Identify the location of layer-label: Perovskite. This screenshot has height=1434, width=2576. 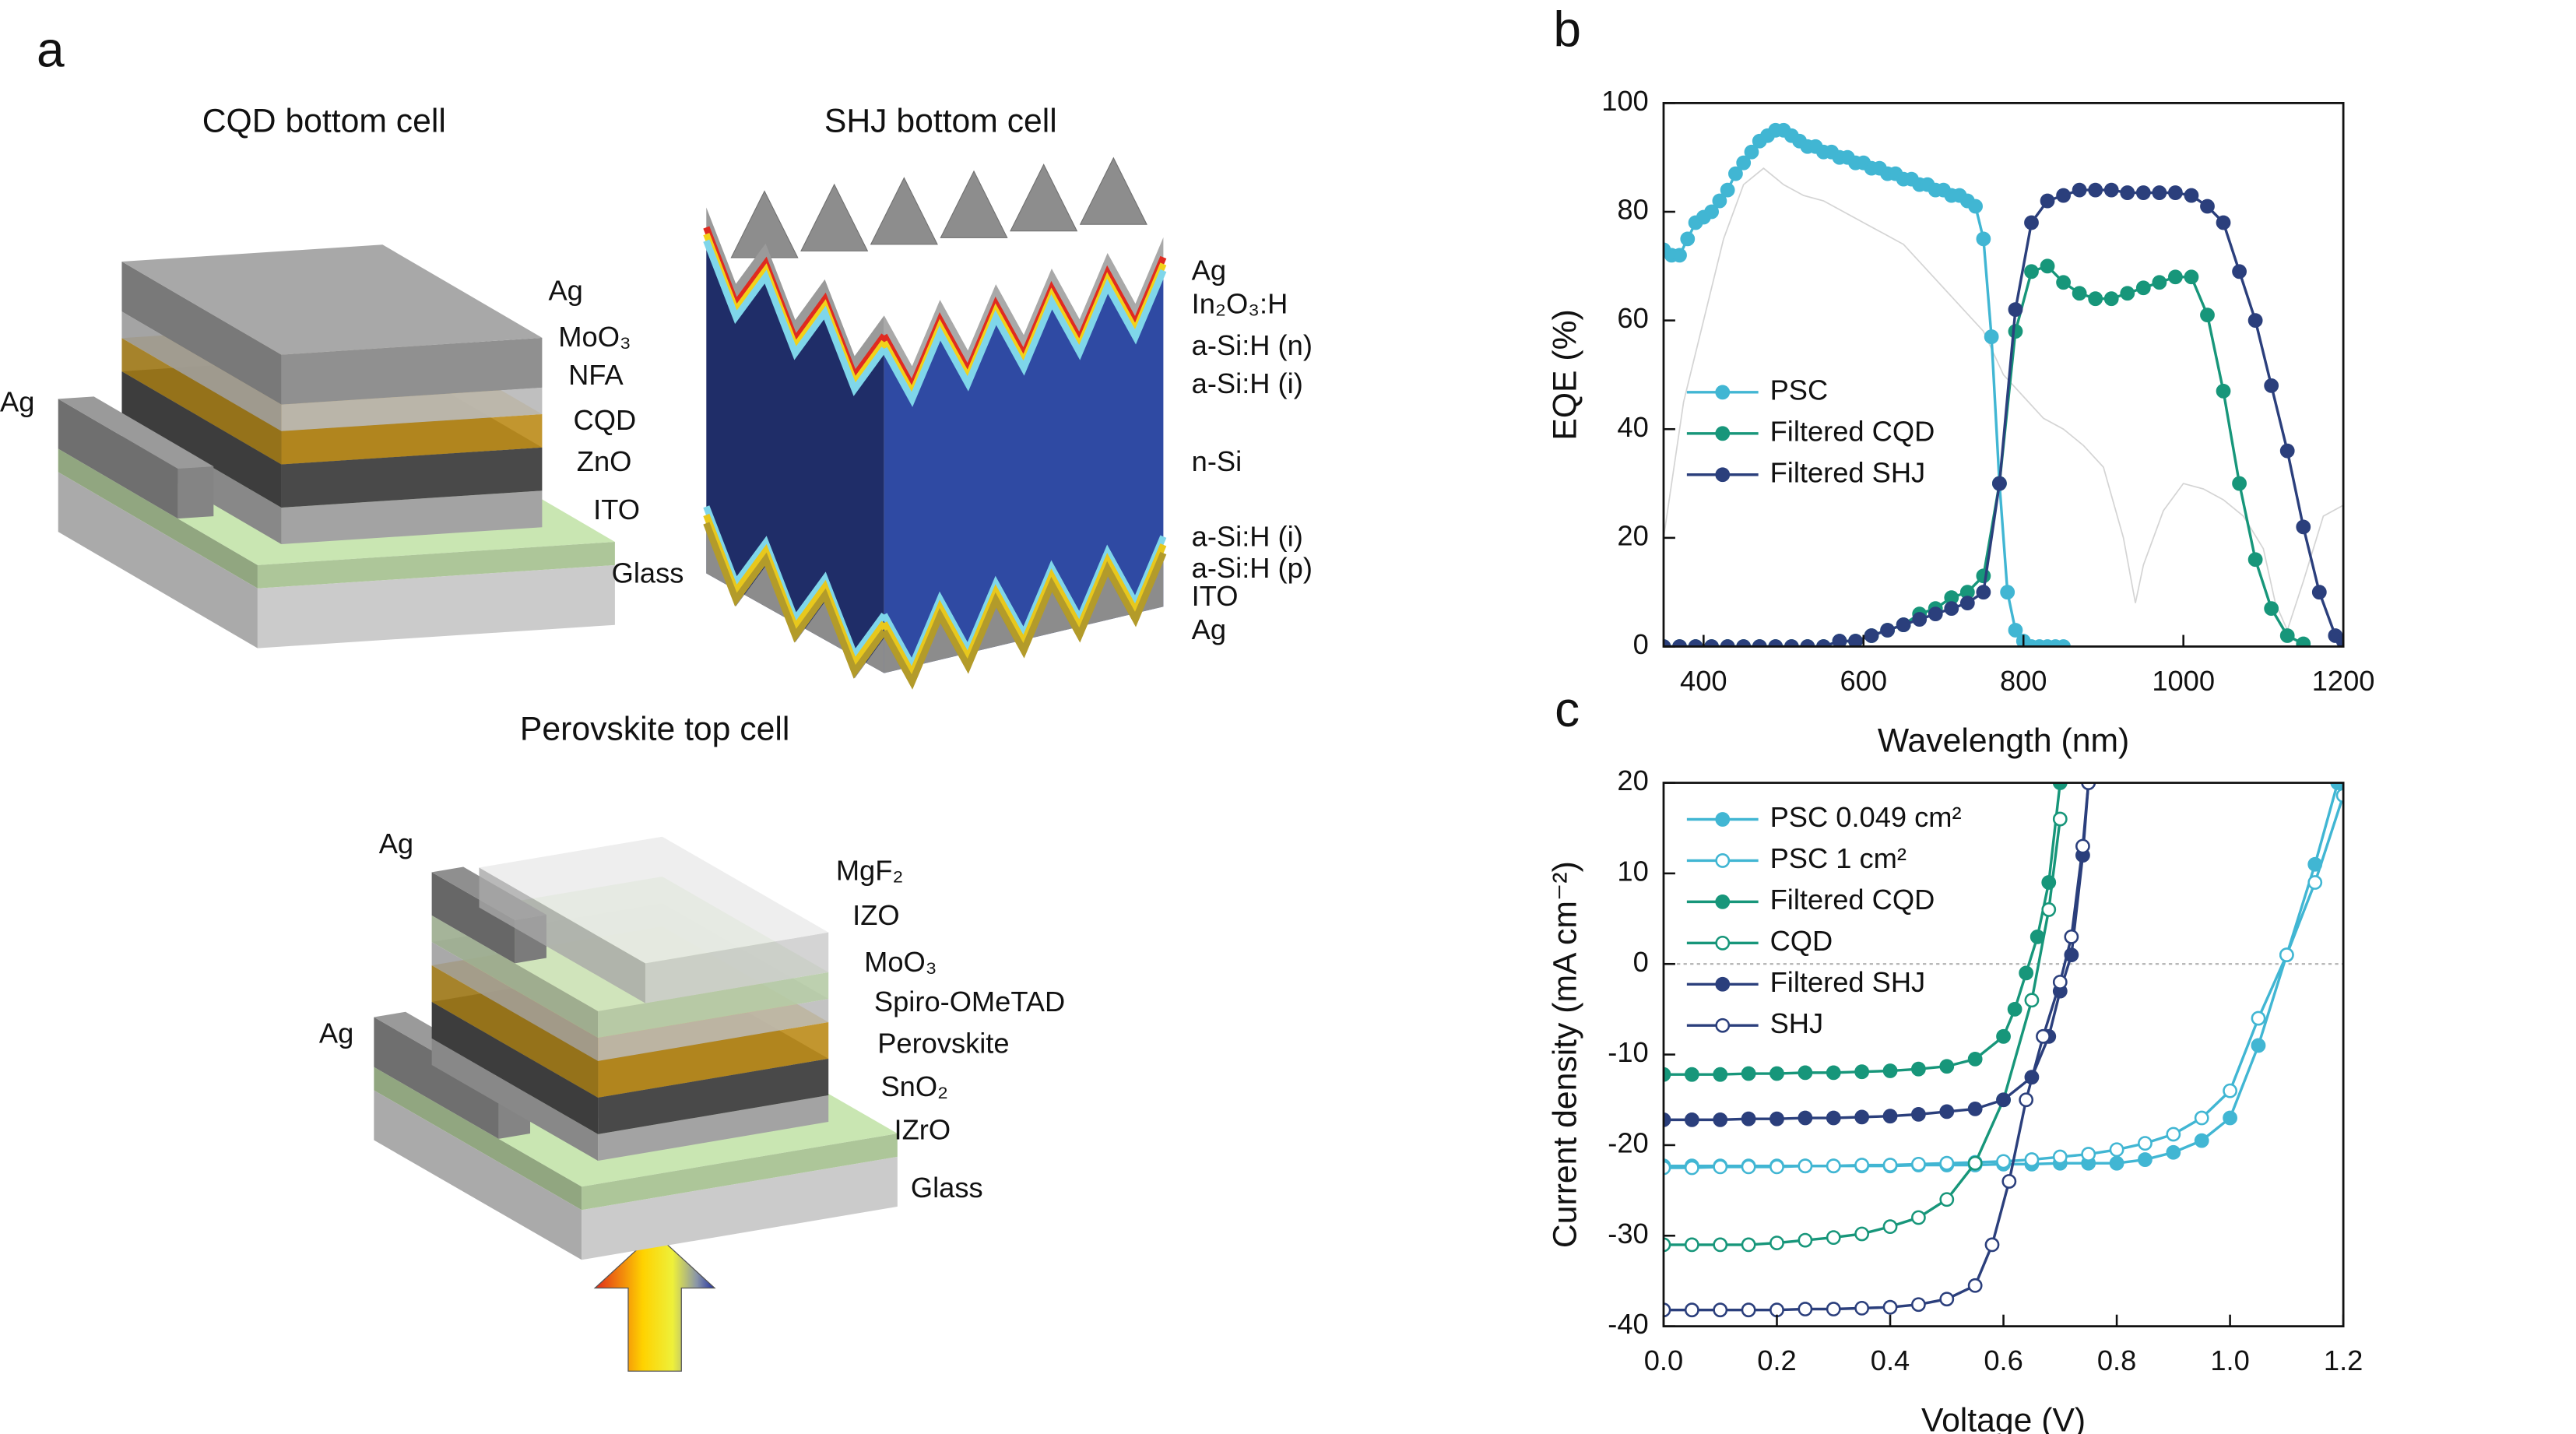
(943, 1043).